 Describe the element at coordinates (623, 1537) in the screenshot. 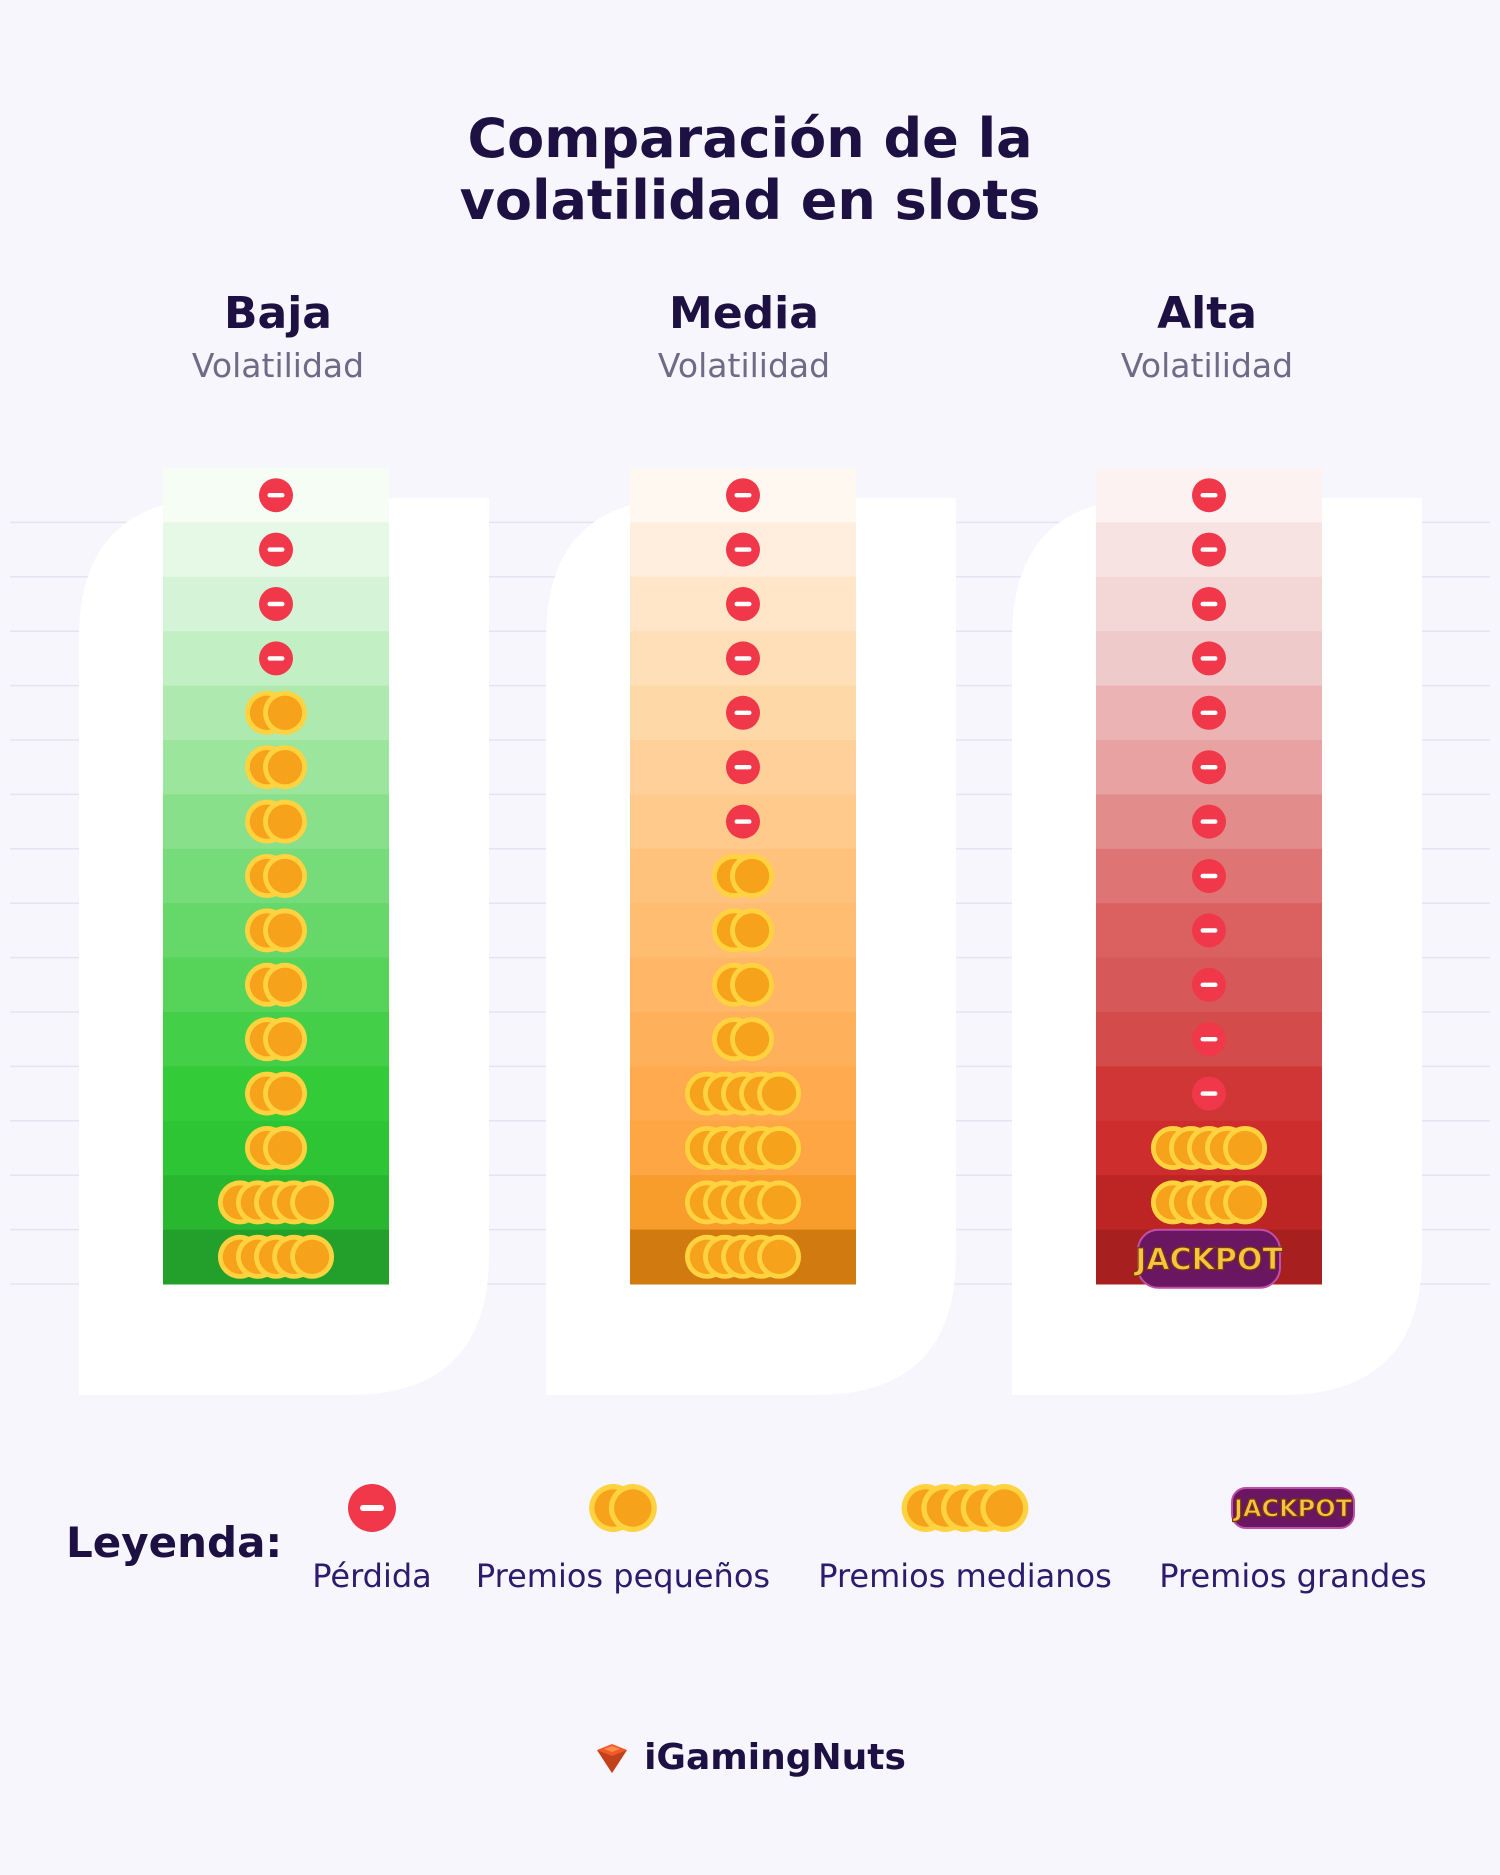

I see `legend-item-small: Premios pequeños` at that location.